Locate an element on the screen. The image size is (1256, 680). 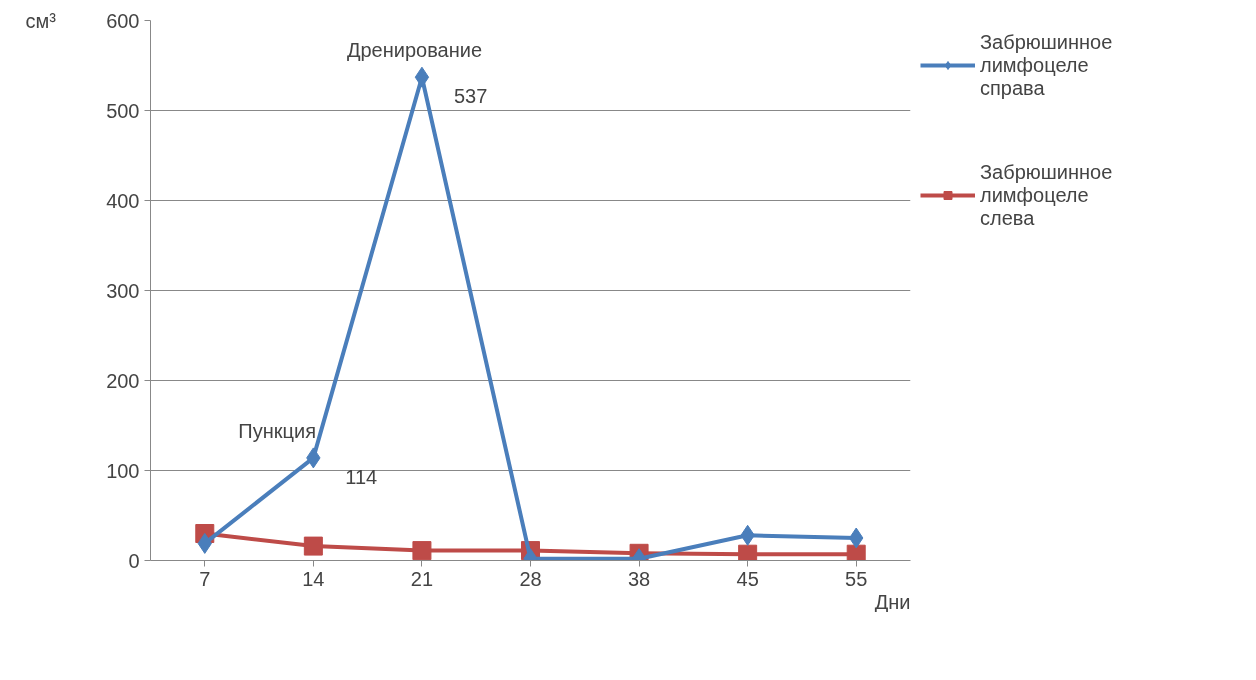
x-tick-label: 38 is located at coordinates (639, 578).